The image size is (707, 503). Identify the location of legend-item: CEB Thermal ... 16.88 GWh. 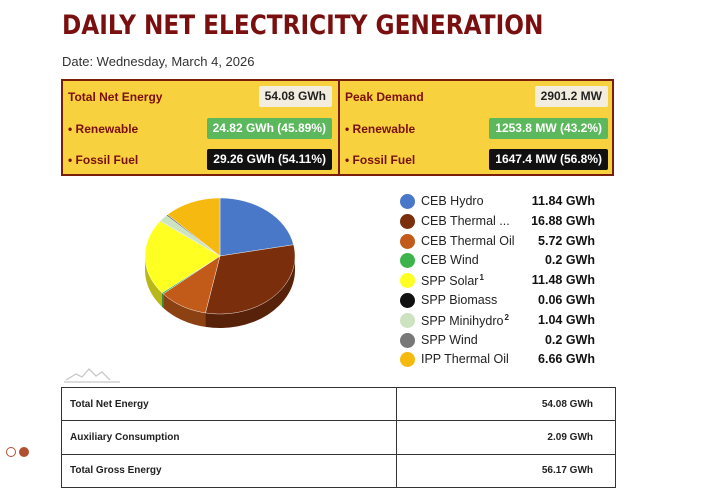
(500, 222).